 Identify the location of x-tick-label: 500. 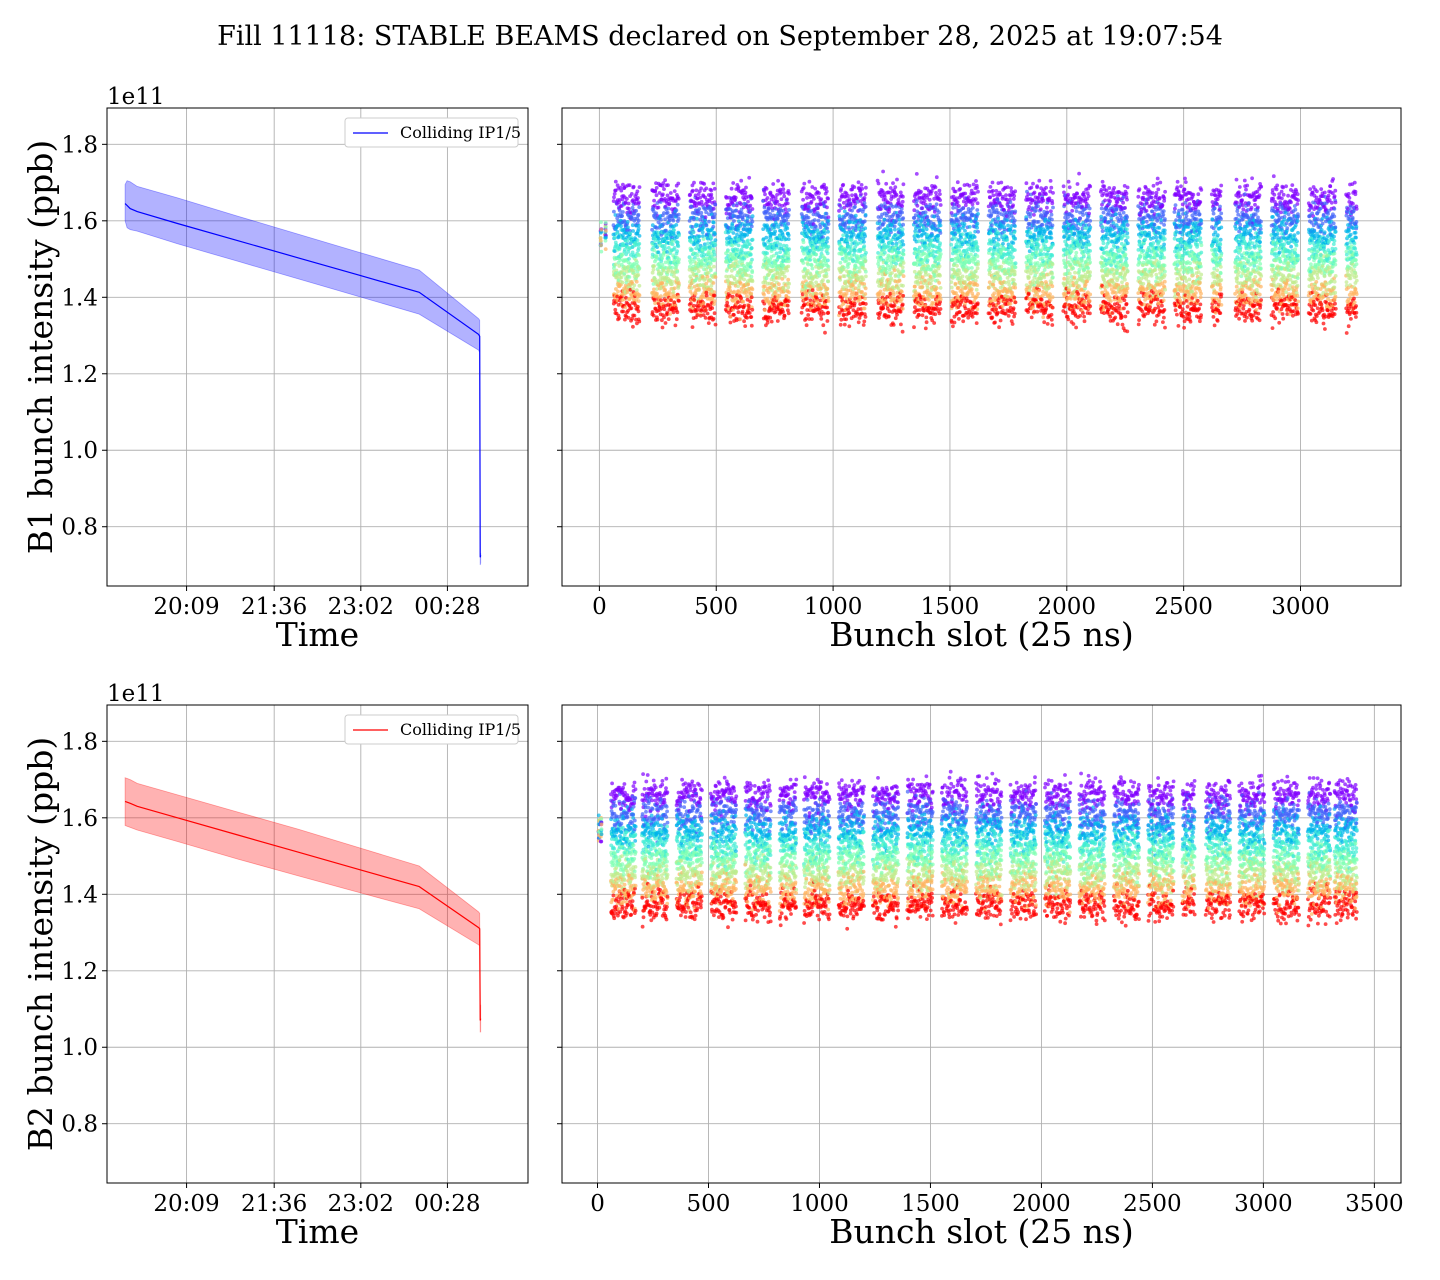
(716, 607).